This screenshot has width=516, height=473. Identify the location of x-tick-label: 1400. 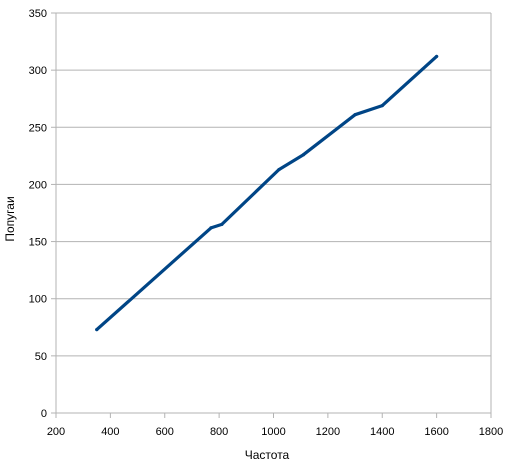
(382, 432).